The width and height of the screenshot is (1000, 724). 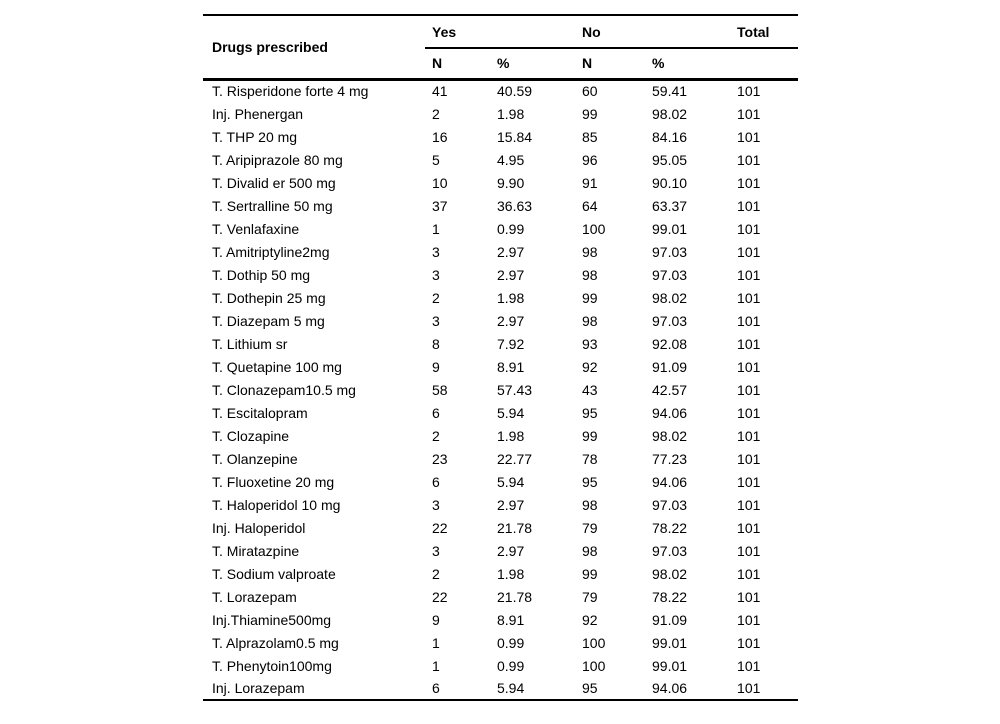 What do you see at coordinates (594, 642) in the screenshot?
I see `no-n-cell: 100` at bounding box center [594, 642].